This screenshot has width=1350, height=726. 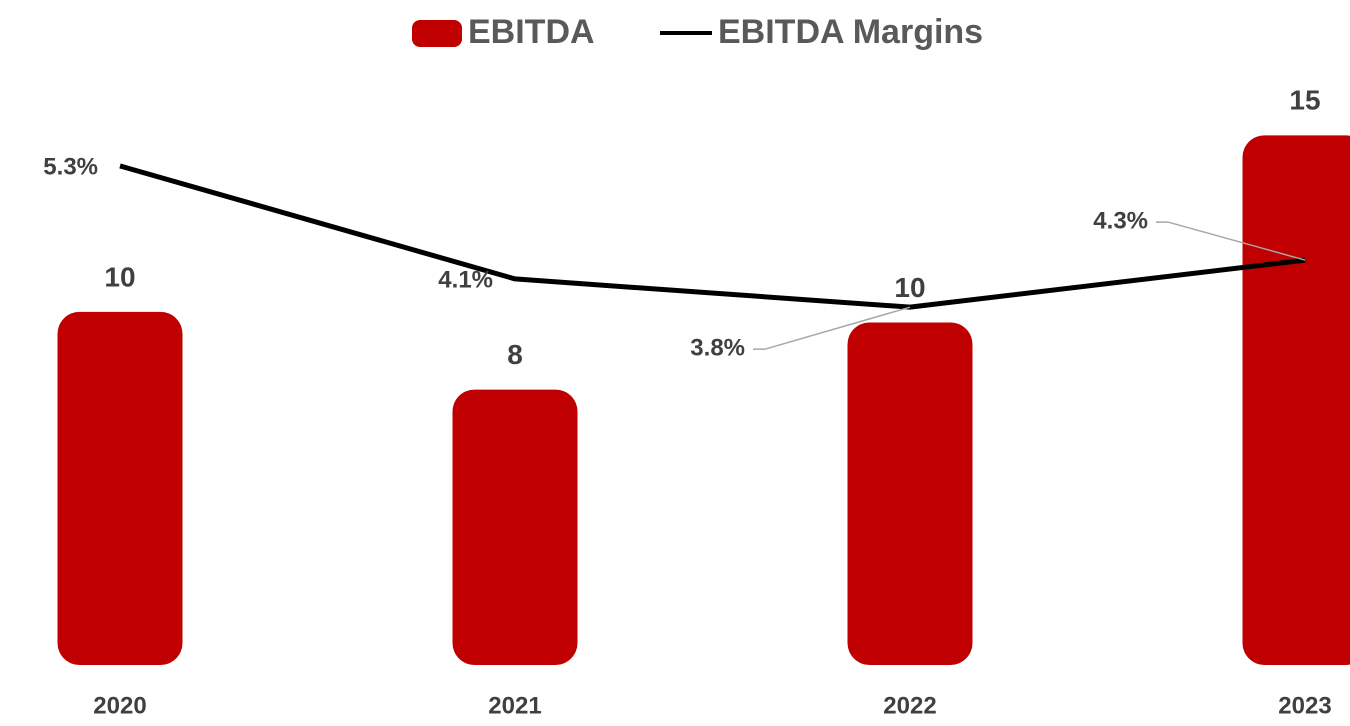 What do you see at coordinates (909, 705) in the screenshot?
I see `x-tick-label: 2022` at bounding box center [909, 705].